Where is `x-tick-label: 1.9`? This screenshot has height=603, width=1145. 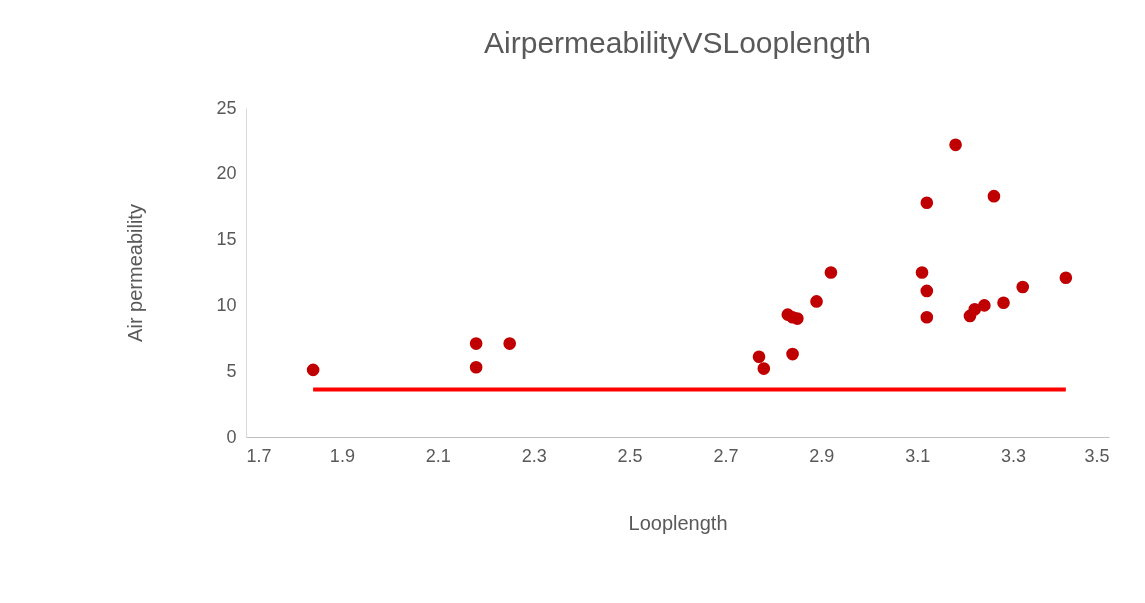
x-tick-label: 1.9 is located at coordinates (342, 455).